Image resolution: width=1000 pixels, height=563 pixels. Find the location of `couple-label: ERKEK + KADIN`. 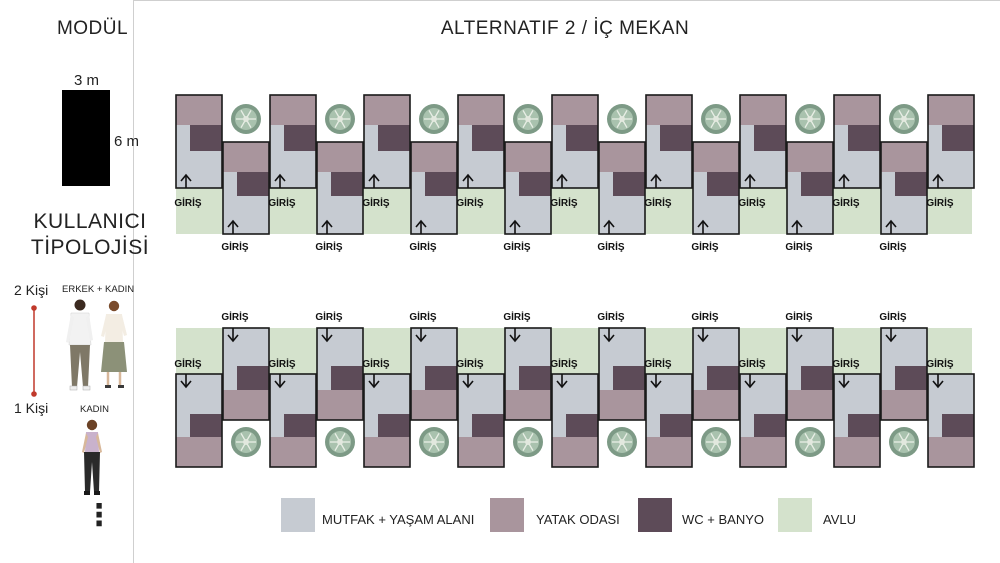

couple-label: ERKEK + KADIN is located at coordinates (98, 289).